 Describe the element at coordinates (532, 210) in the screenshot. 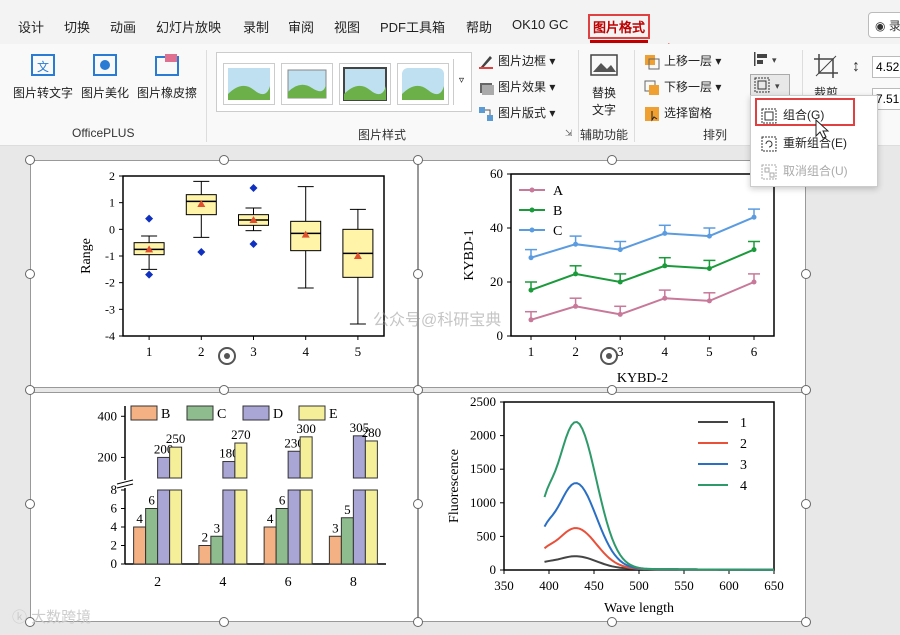

I see `legend-marker` at that location.